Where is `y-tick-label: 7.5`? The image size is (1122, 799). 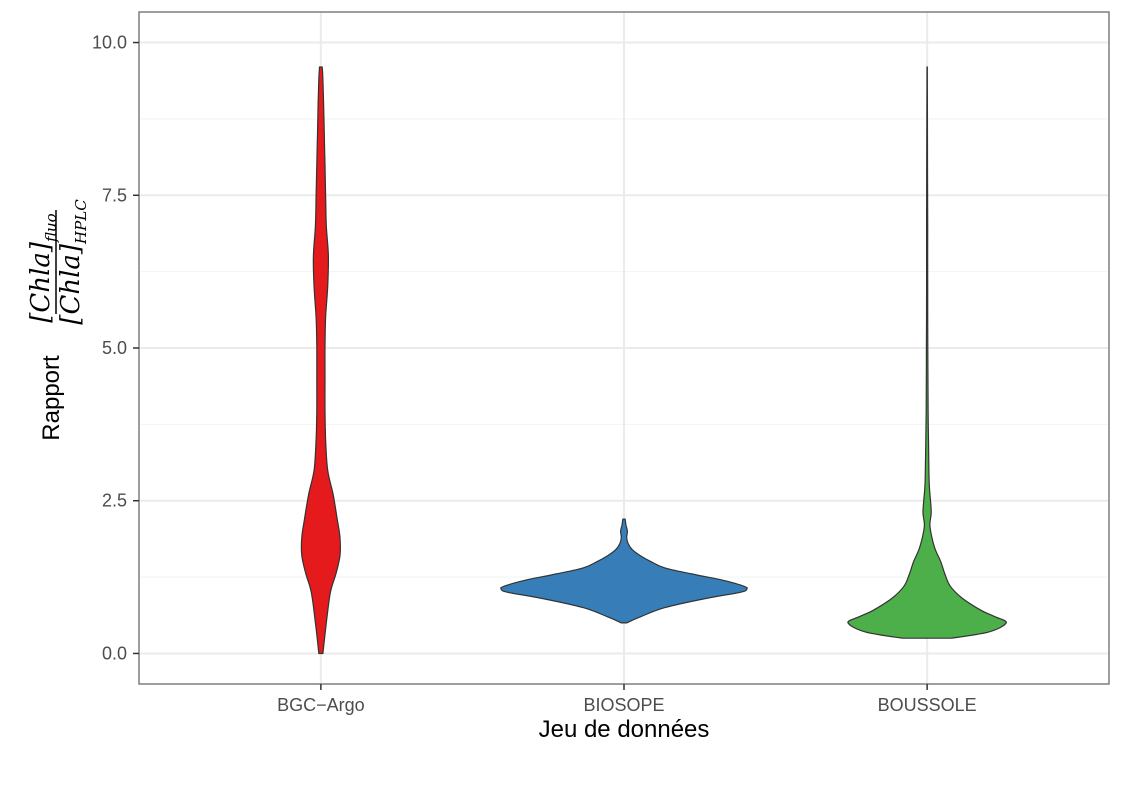
y-tick-label: 7.5 is located at coordinates (114, 195).